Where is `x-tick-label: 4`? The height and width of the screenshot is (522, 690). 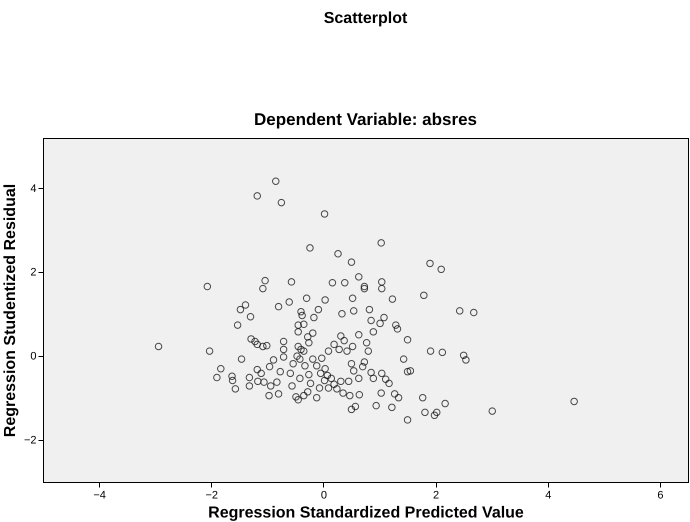
x-tick-label: 4 is located at coordinates (548, 496).